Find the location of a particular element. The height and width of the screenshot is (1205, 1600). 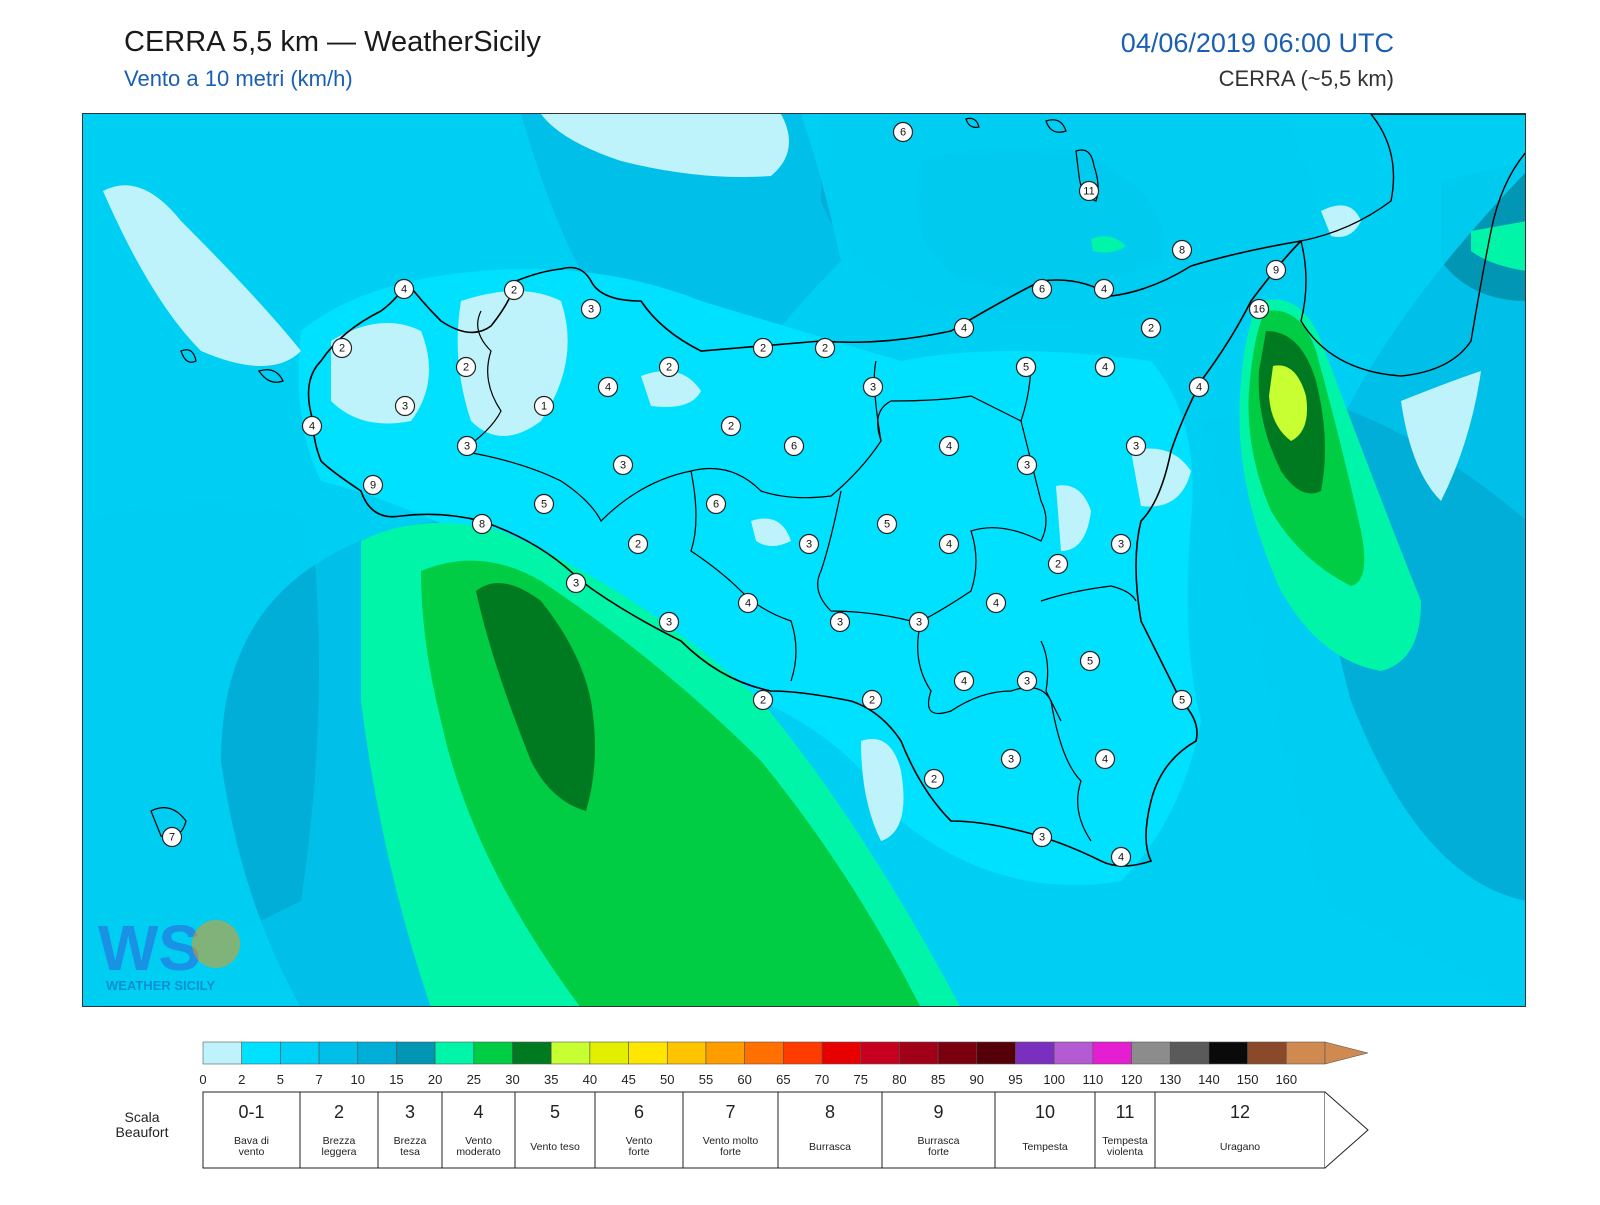

beaufort-number: 0-1 is located at coordinates (251, 1112).